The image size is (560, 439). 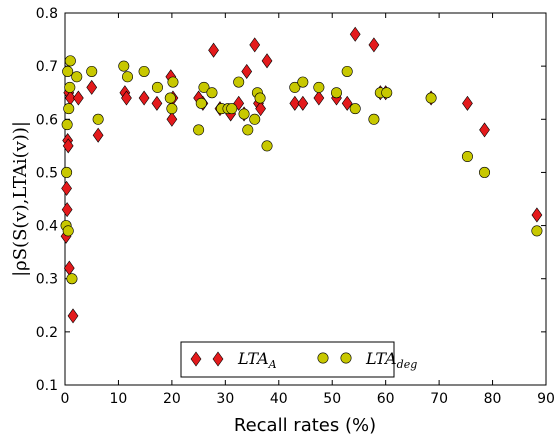 I want to click on y-tick-label: 0.5, so click(x=47, y=173).